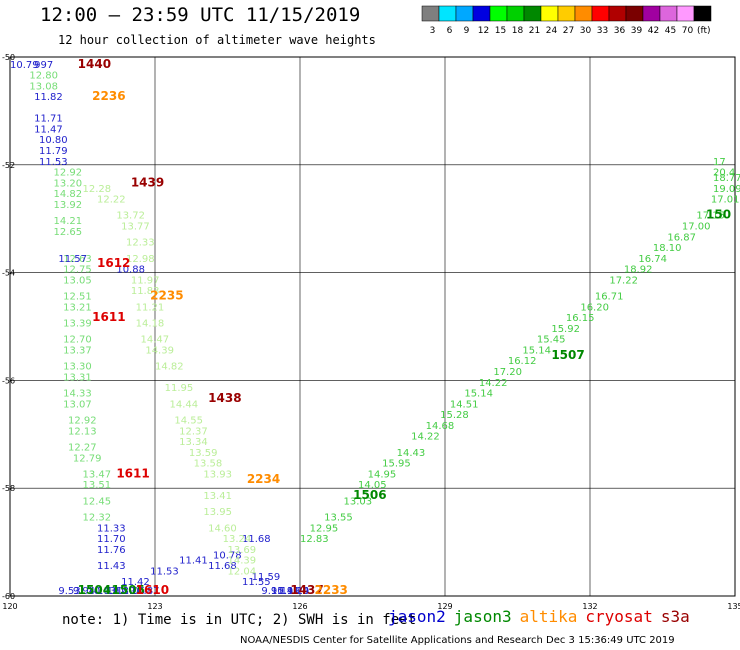  Describe the element at coordinates (454, 415) in the screenshot. I see `wave-height-value: 15.28` at that location.